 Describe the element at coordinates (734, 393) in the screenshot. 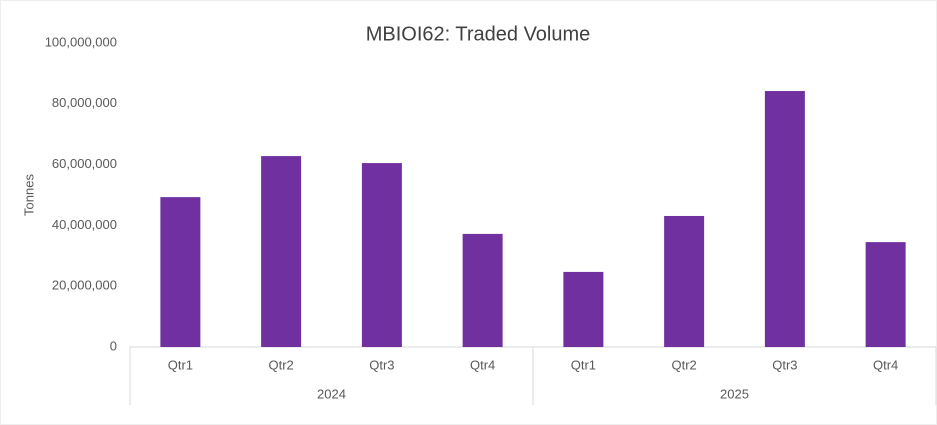

I see `x-group-label: 2025` at that location.